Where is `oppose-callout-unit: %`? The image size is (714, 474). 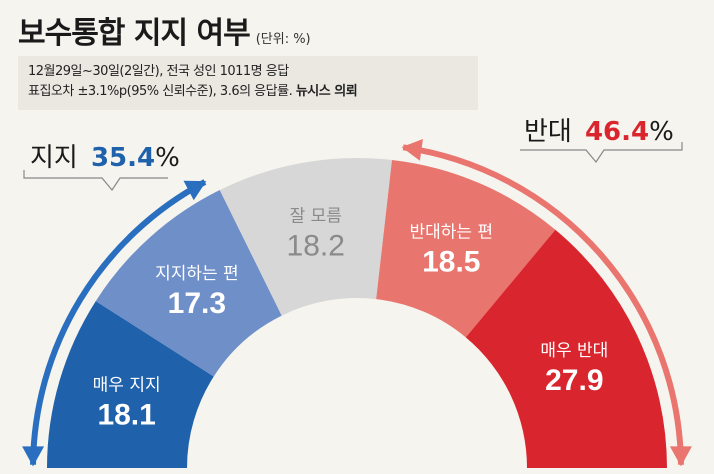
oppose-callout-unit: % is located at coordinates (661, 132).